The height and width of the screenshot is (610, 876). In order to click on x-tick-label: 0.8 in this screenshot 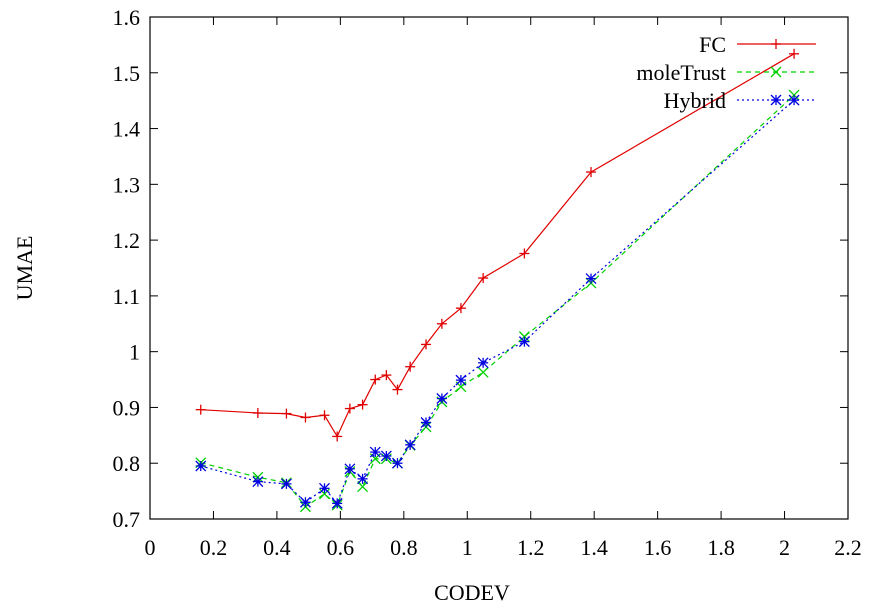, I will do `click(404, 547)`.